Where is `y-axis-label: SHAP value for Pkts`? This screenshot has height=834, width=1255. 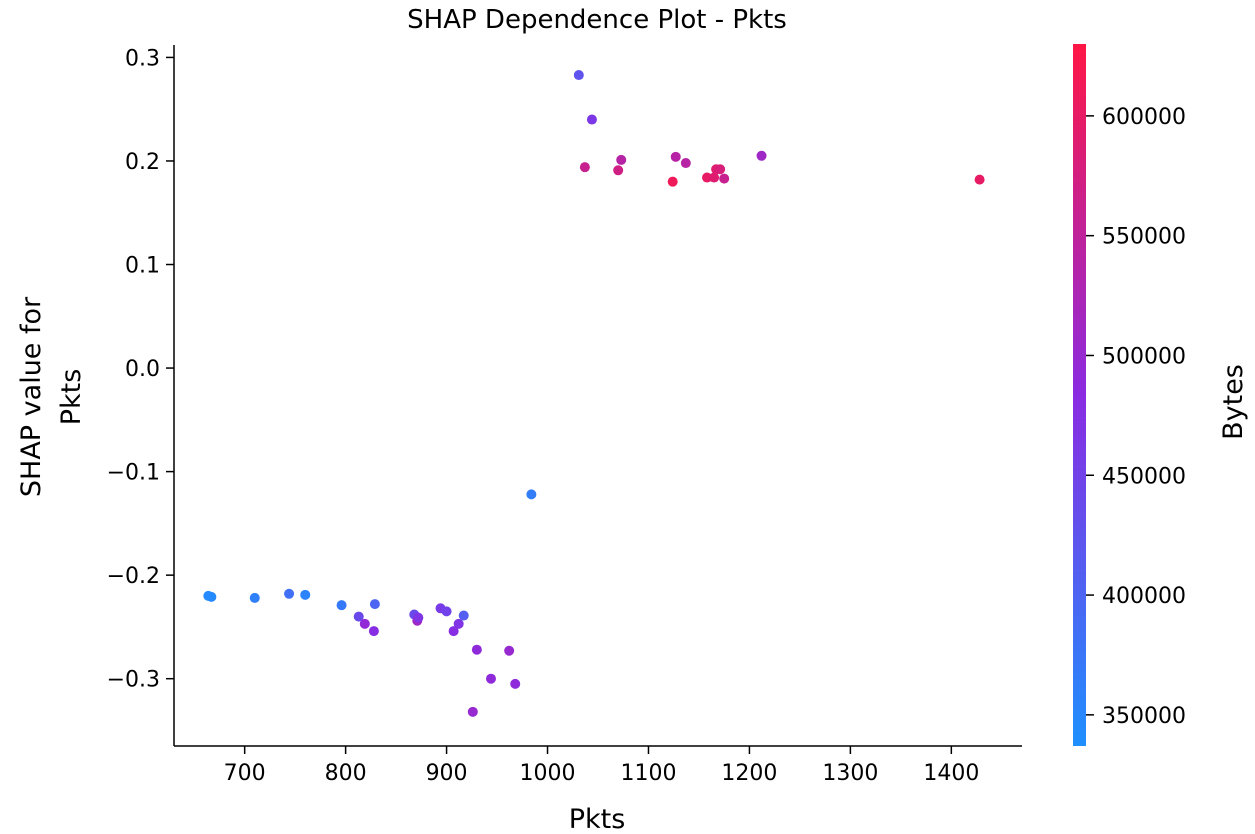
y-axis-label: SHAP value for Pkts is located at coordinates (51, 396).